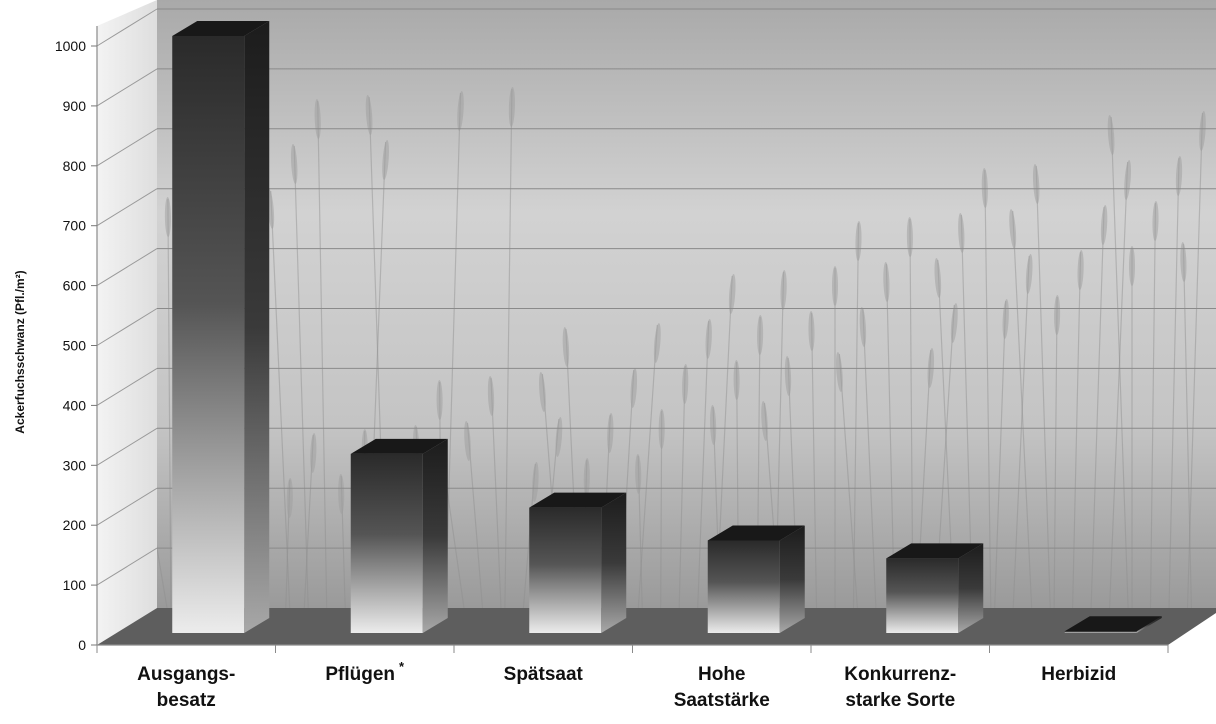 Image resolution: width=1216 pixels, height=724 pixels. What do you see at coordinates (544, 674) in the screenshot?
I see `x-category-label: Spätsaat` at bounding box center [544, 674].